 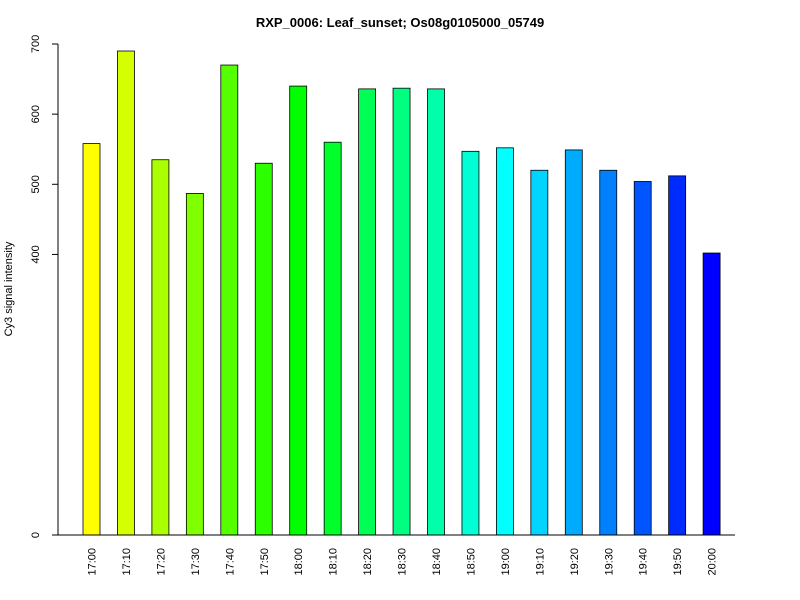 What do you see at coordinates (504, 341) in the screenshot?
I see `bar-1900` at bounding box center [504, 341].